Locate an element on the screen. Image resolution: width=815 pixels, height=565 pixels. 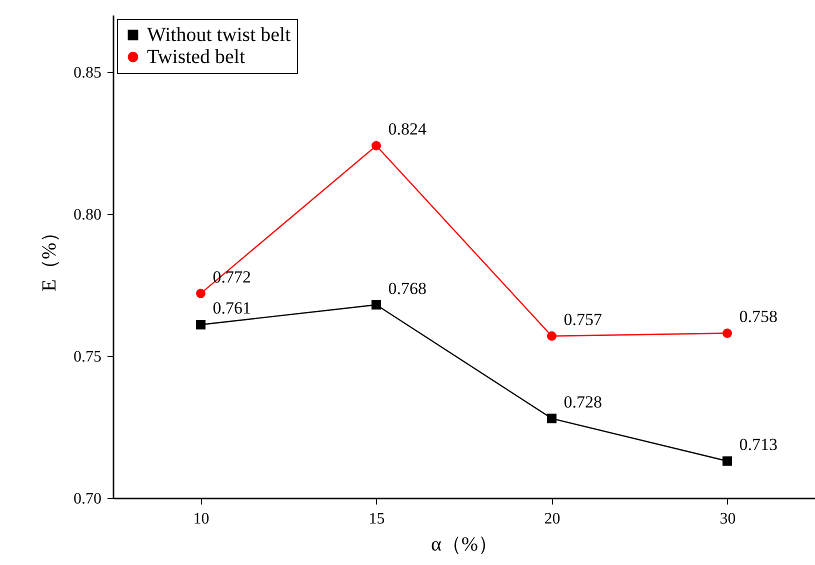
y-tick-label: 0.80 is located at coordinates (88, 215).